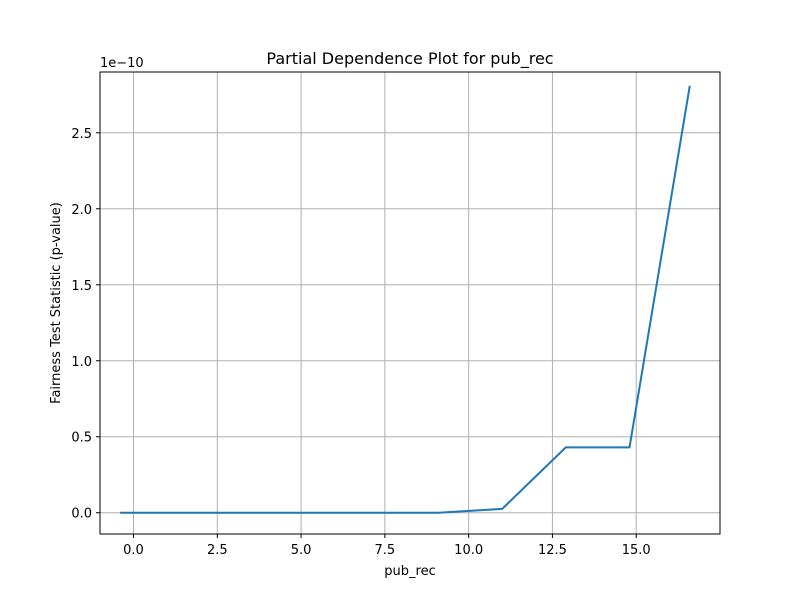 The image size is (800, 600). Describe the element at coordinates (81, 210) in the screenshot. I see `y-tick-label: 2.0` at that location.